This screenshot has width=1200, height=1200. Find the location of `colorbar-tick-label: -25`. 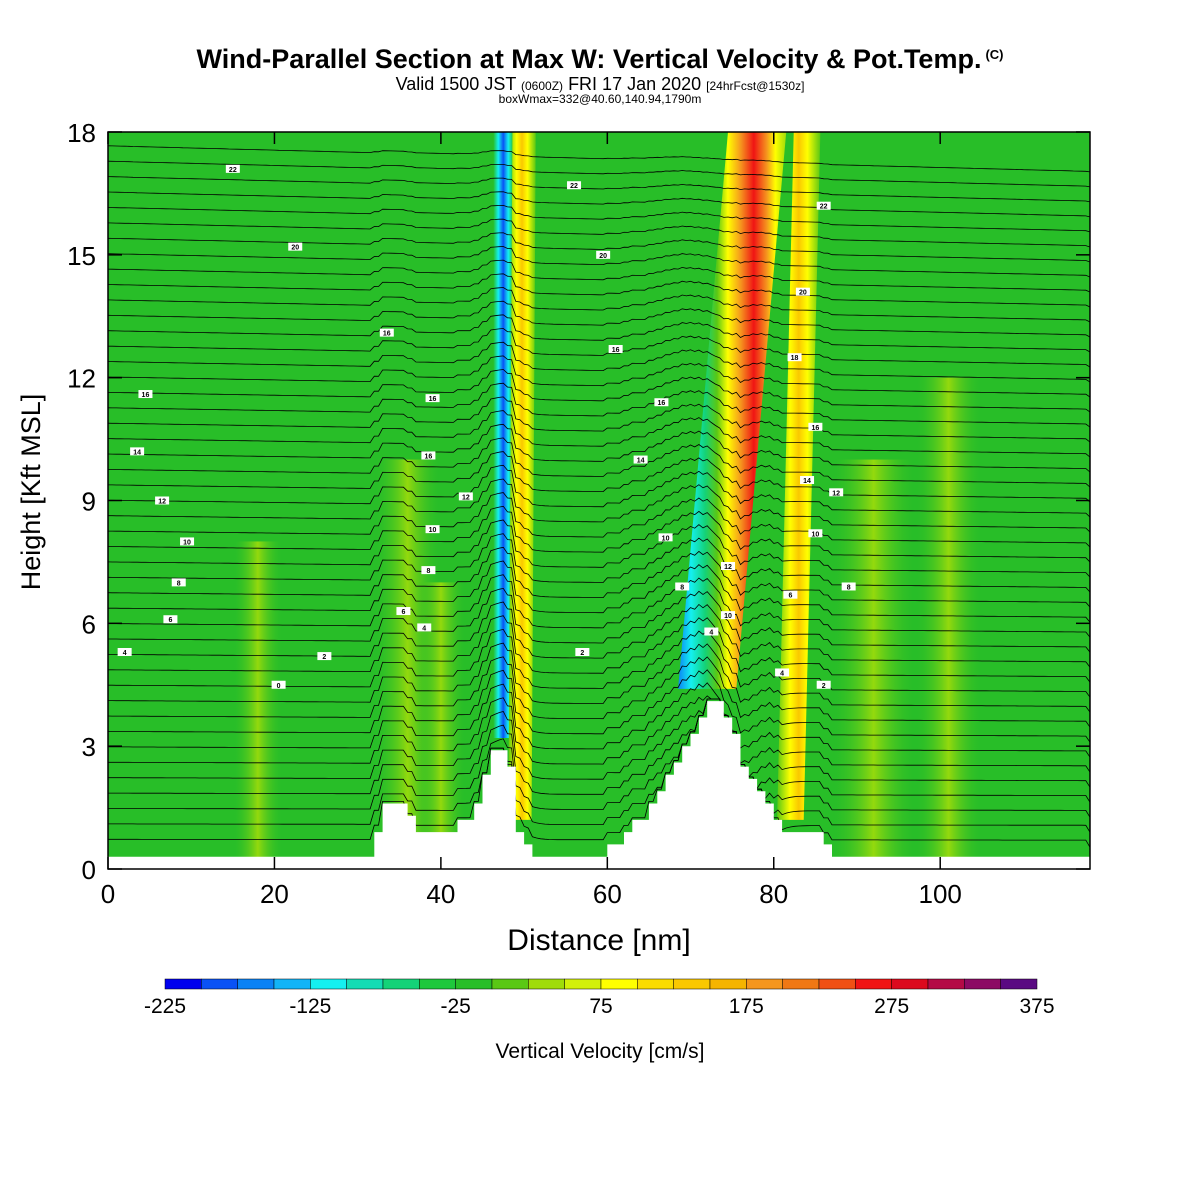

colorbar-tick-label: -25 is located at coordinates (455, 1006).